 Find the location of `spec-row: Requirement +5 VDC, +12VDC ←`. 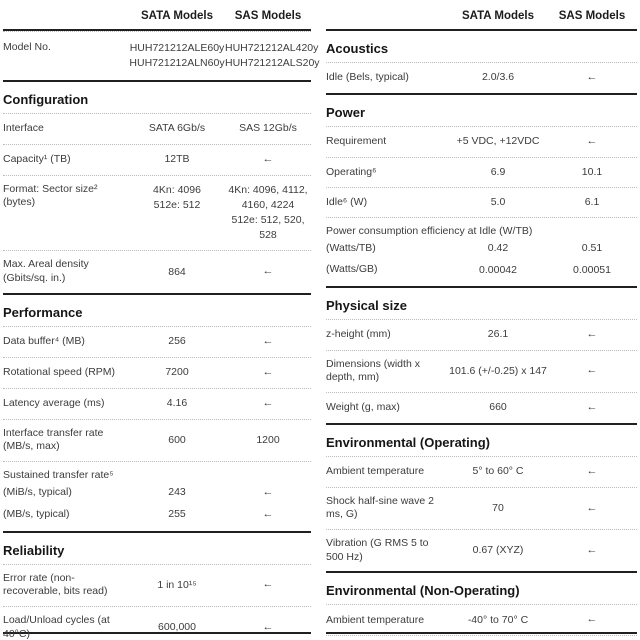

spec-row: Requirement +5 VDC, +12VDC ← is located at coordinates (481, 141).